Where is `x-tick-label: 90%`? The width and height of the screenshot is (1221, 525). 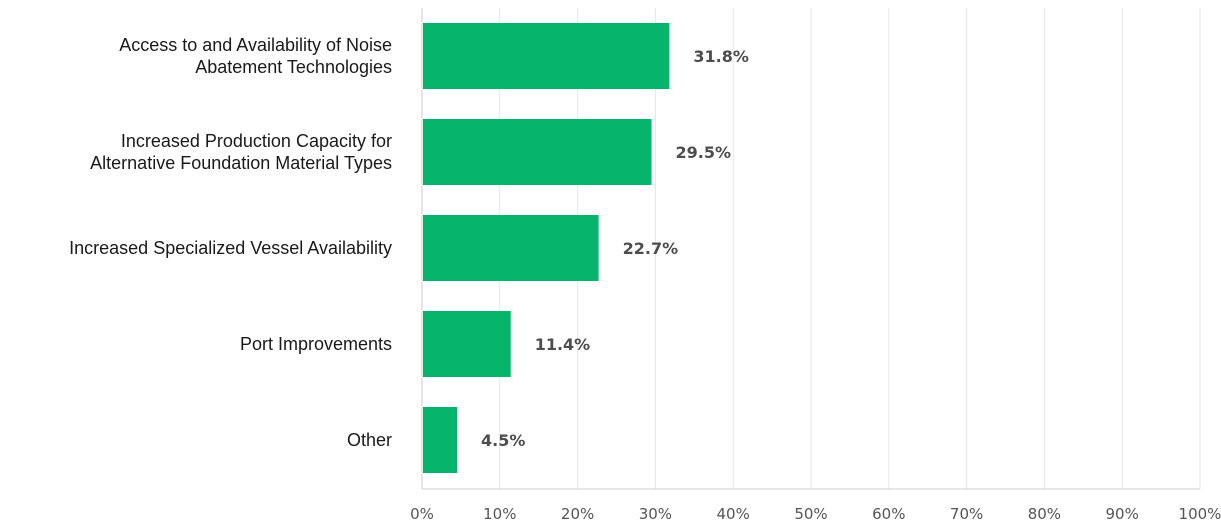 x-tick-label: 90% is located at coordinates (1122, 514).